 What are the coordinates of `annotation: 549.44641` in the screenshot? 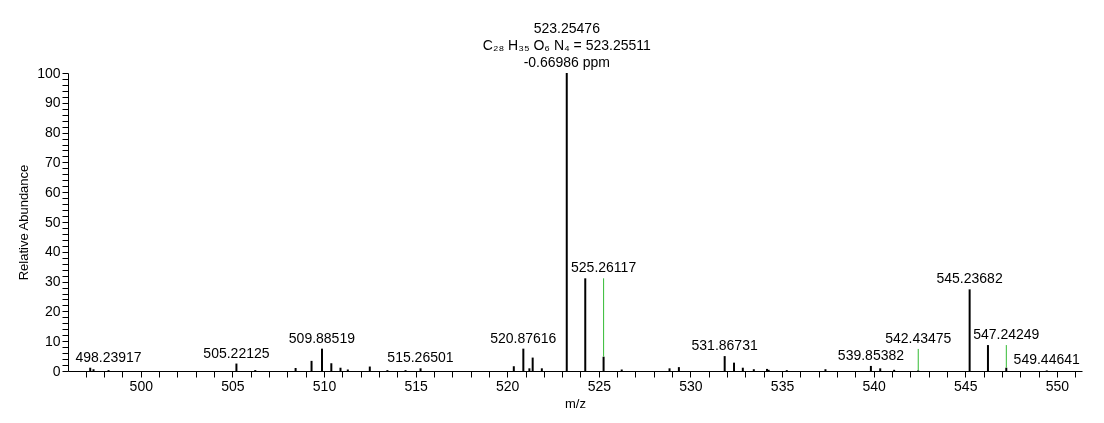 It's located at (1046, 359).